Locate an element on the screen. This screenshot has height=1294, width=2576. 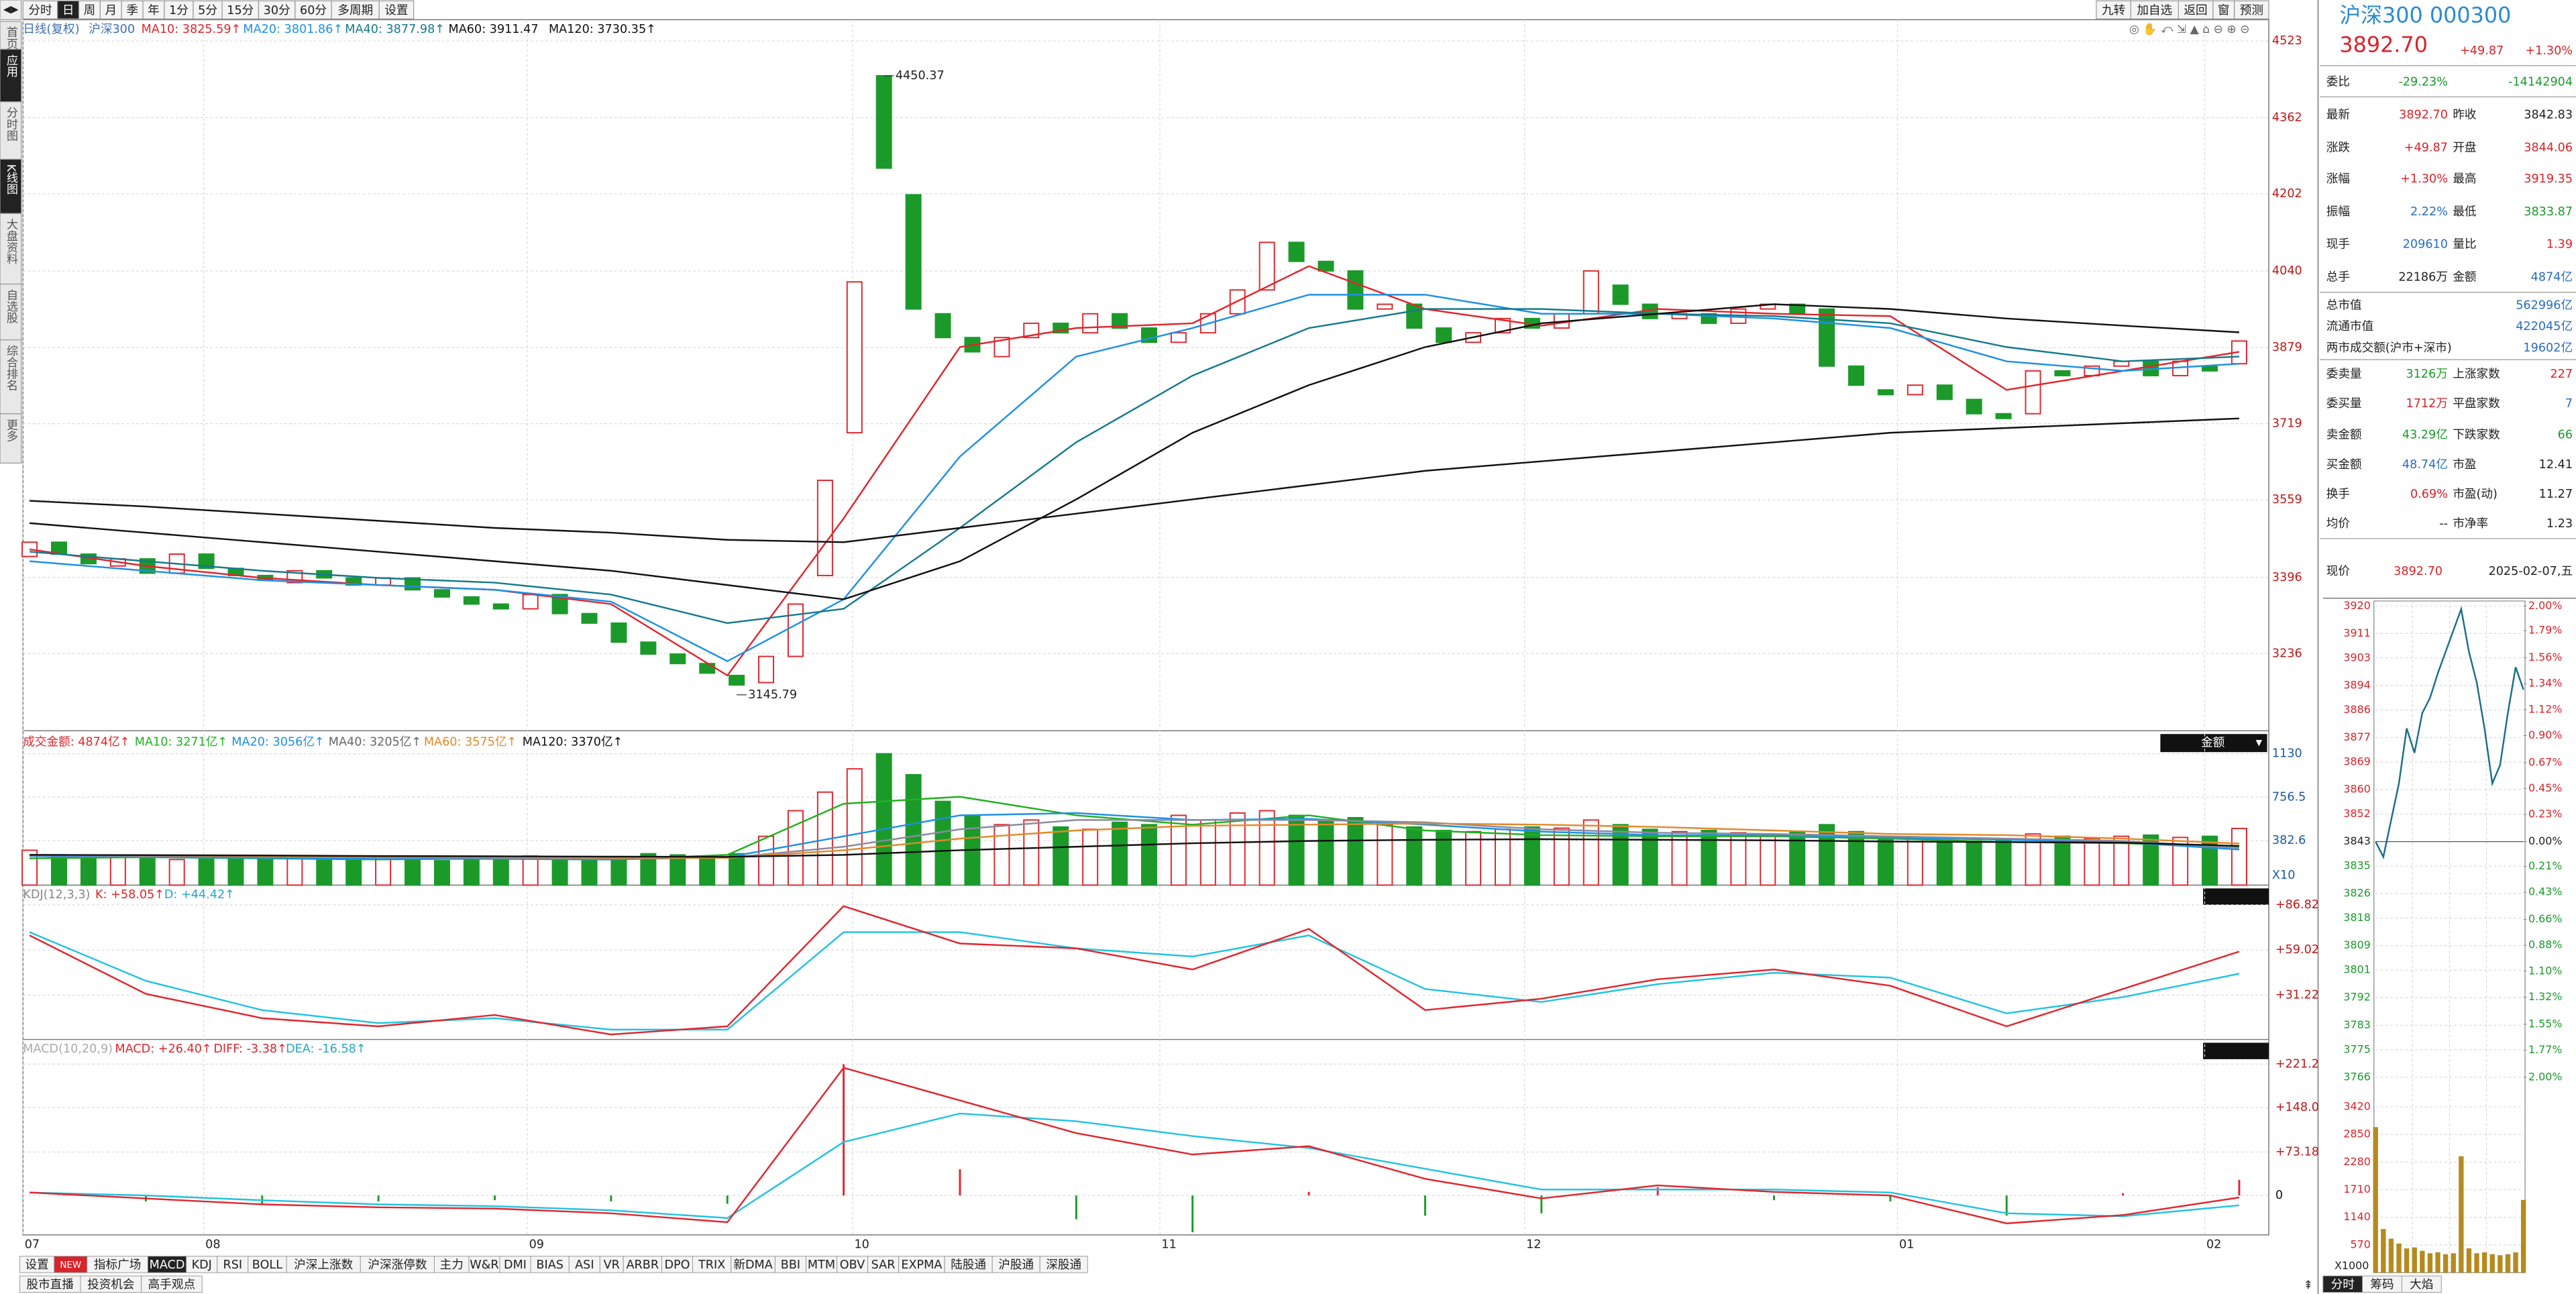
quote-value: -14142904 is located at coordinates (2540, 82).